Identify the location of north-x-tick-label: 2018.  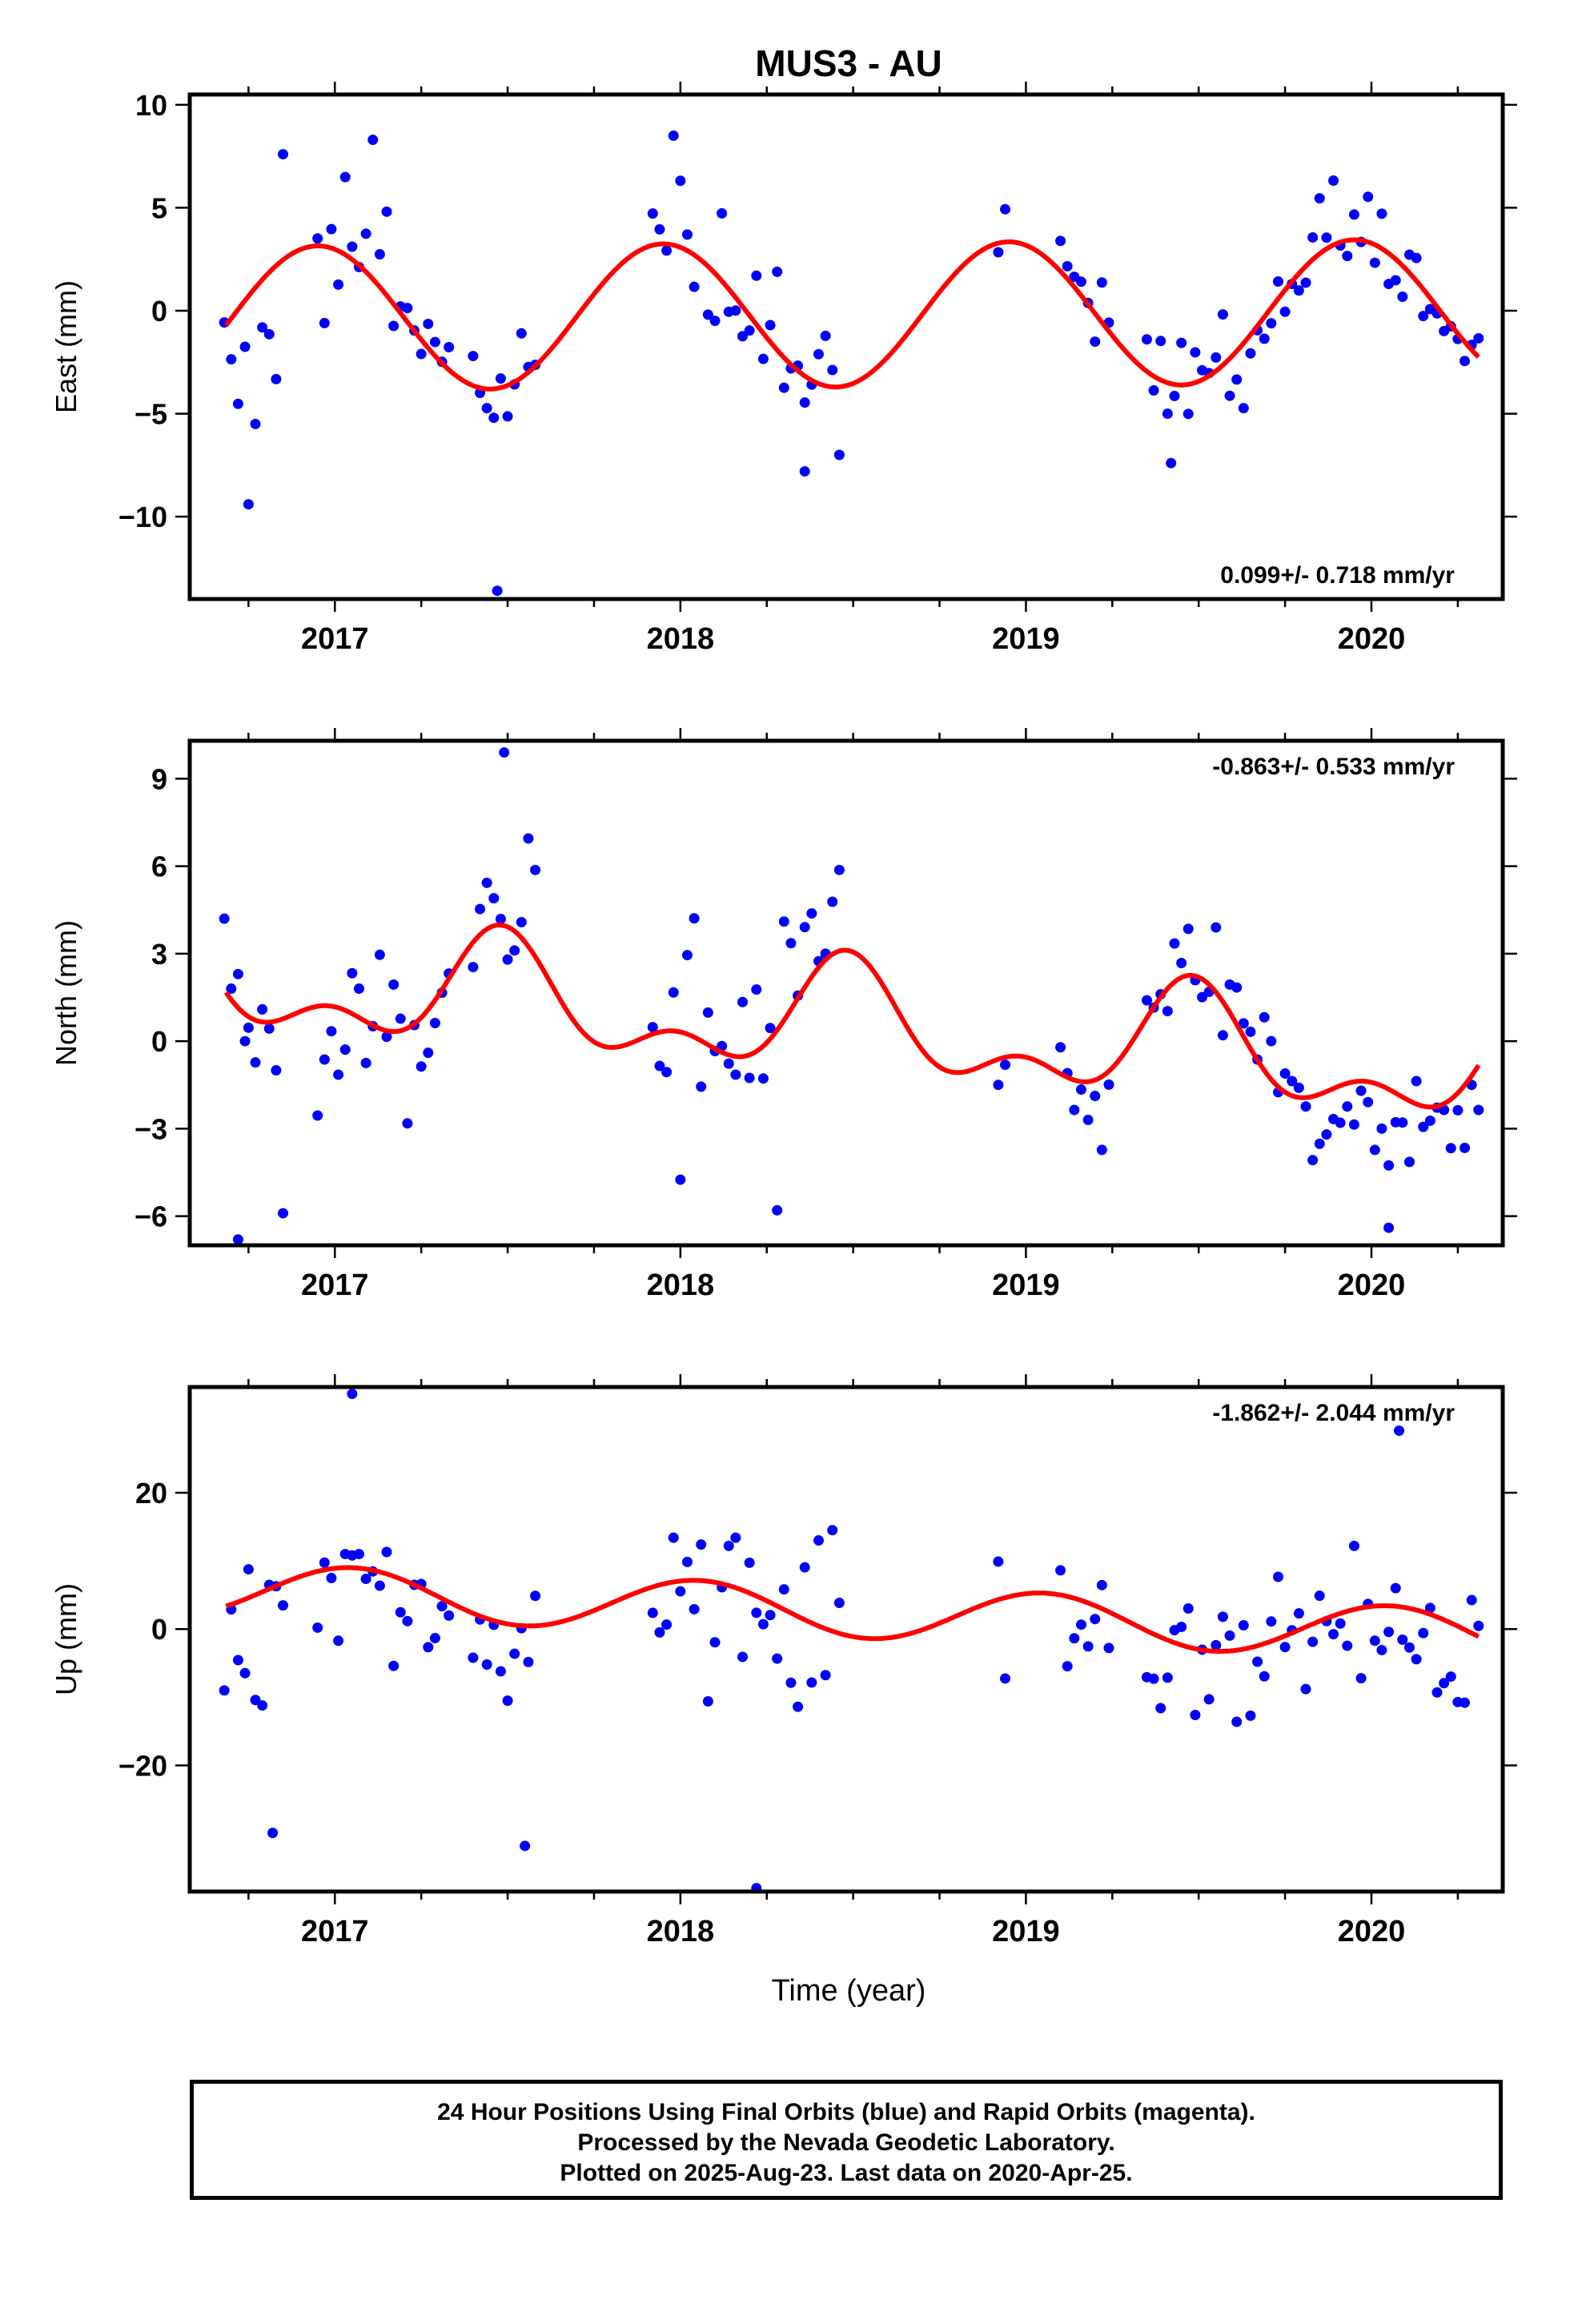
(681, 1285).